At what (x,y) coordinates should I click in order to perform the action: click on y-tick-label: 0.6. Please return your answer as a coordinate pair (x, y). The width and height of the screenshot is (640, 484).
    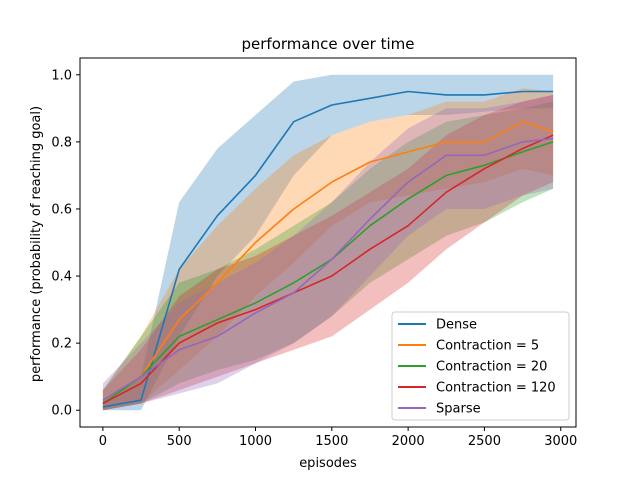
    Looking at the image, I should click on (61, 209).